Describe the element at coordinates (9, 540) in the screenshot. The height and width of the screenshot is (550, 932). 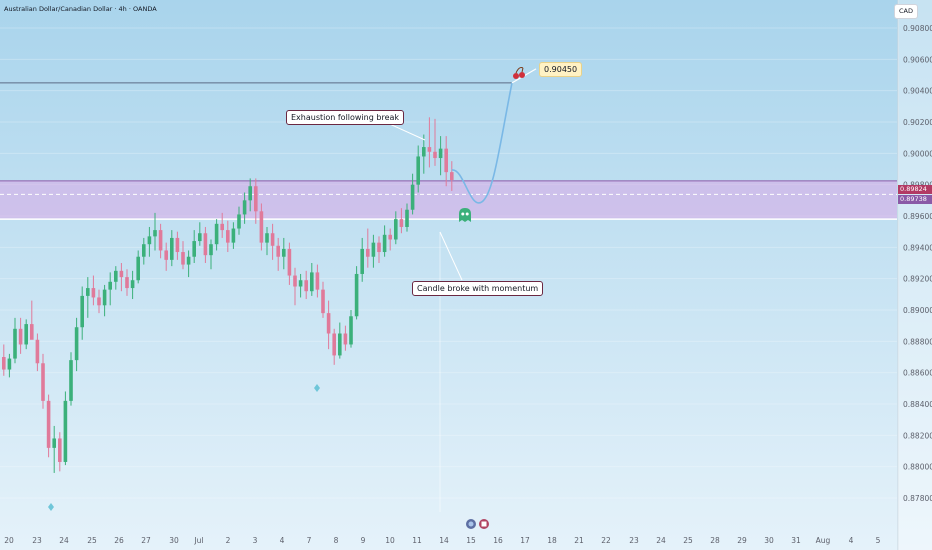
I see `x-tick-label: 20` at that location.